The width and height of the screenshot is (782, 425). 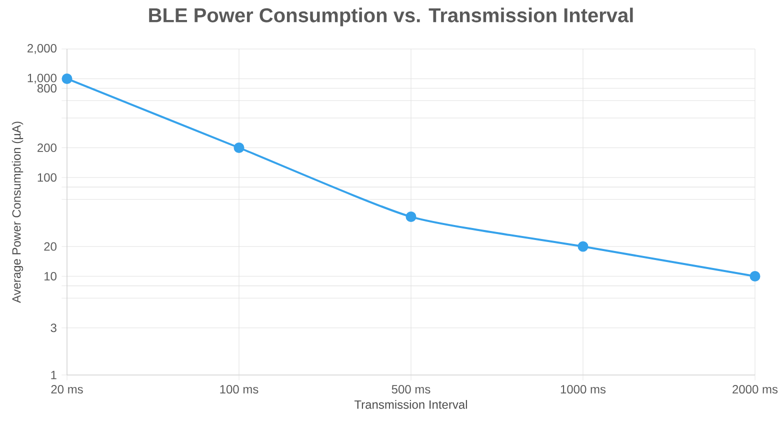 I want to click on y-tick-label: 1, so click(x=53, y=375).